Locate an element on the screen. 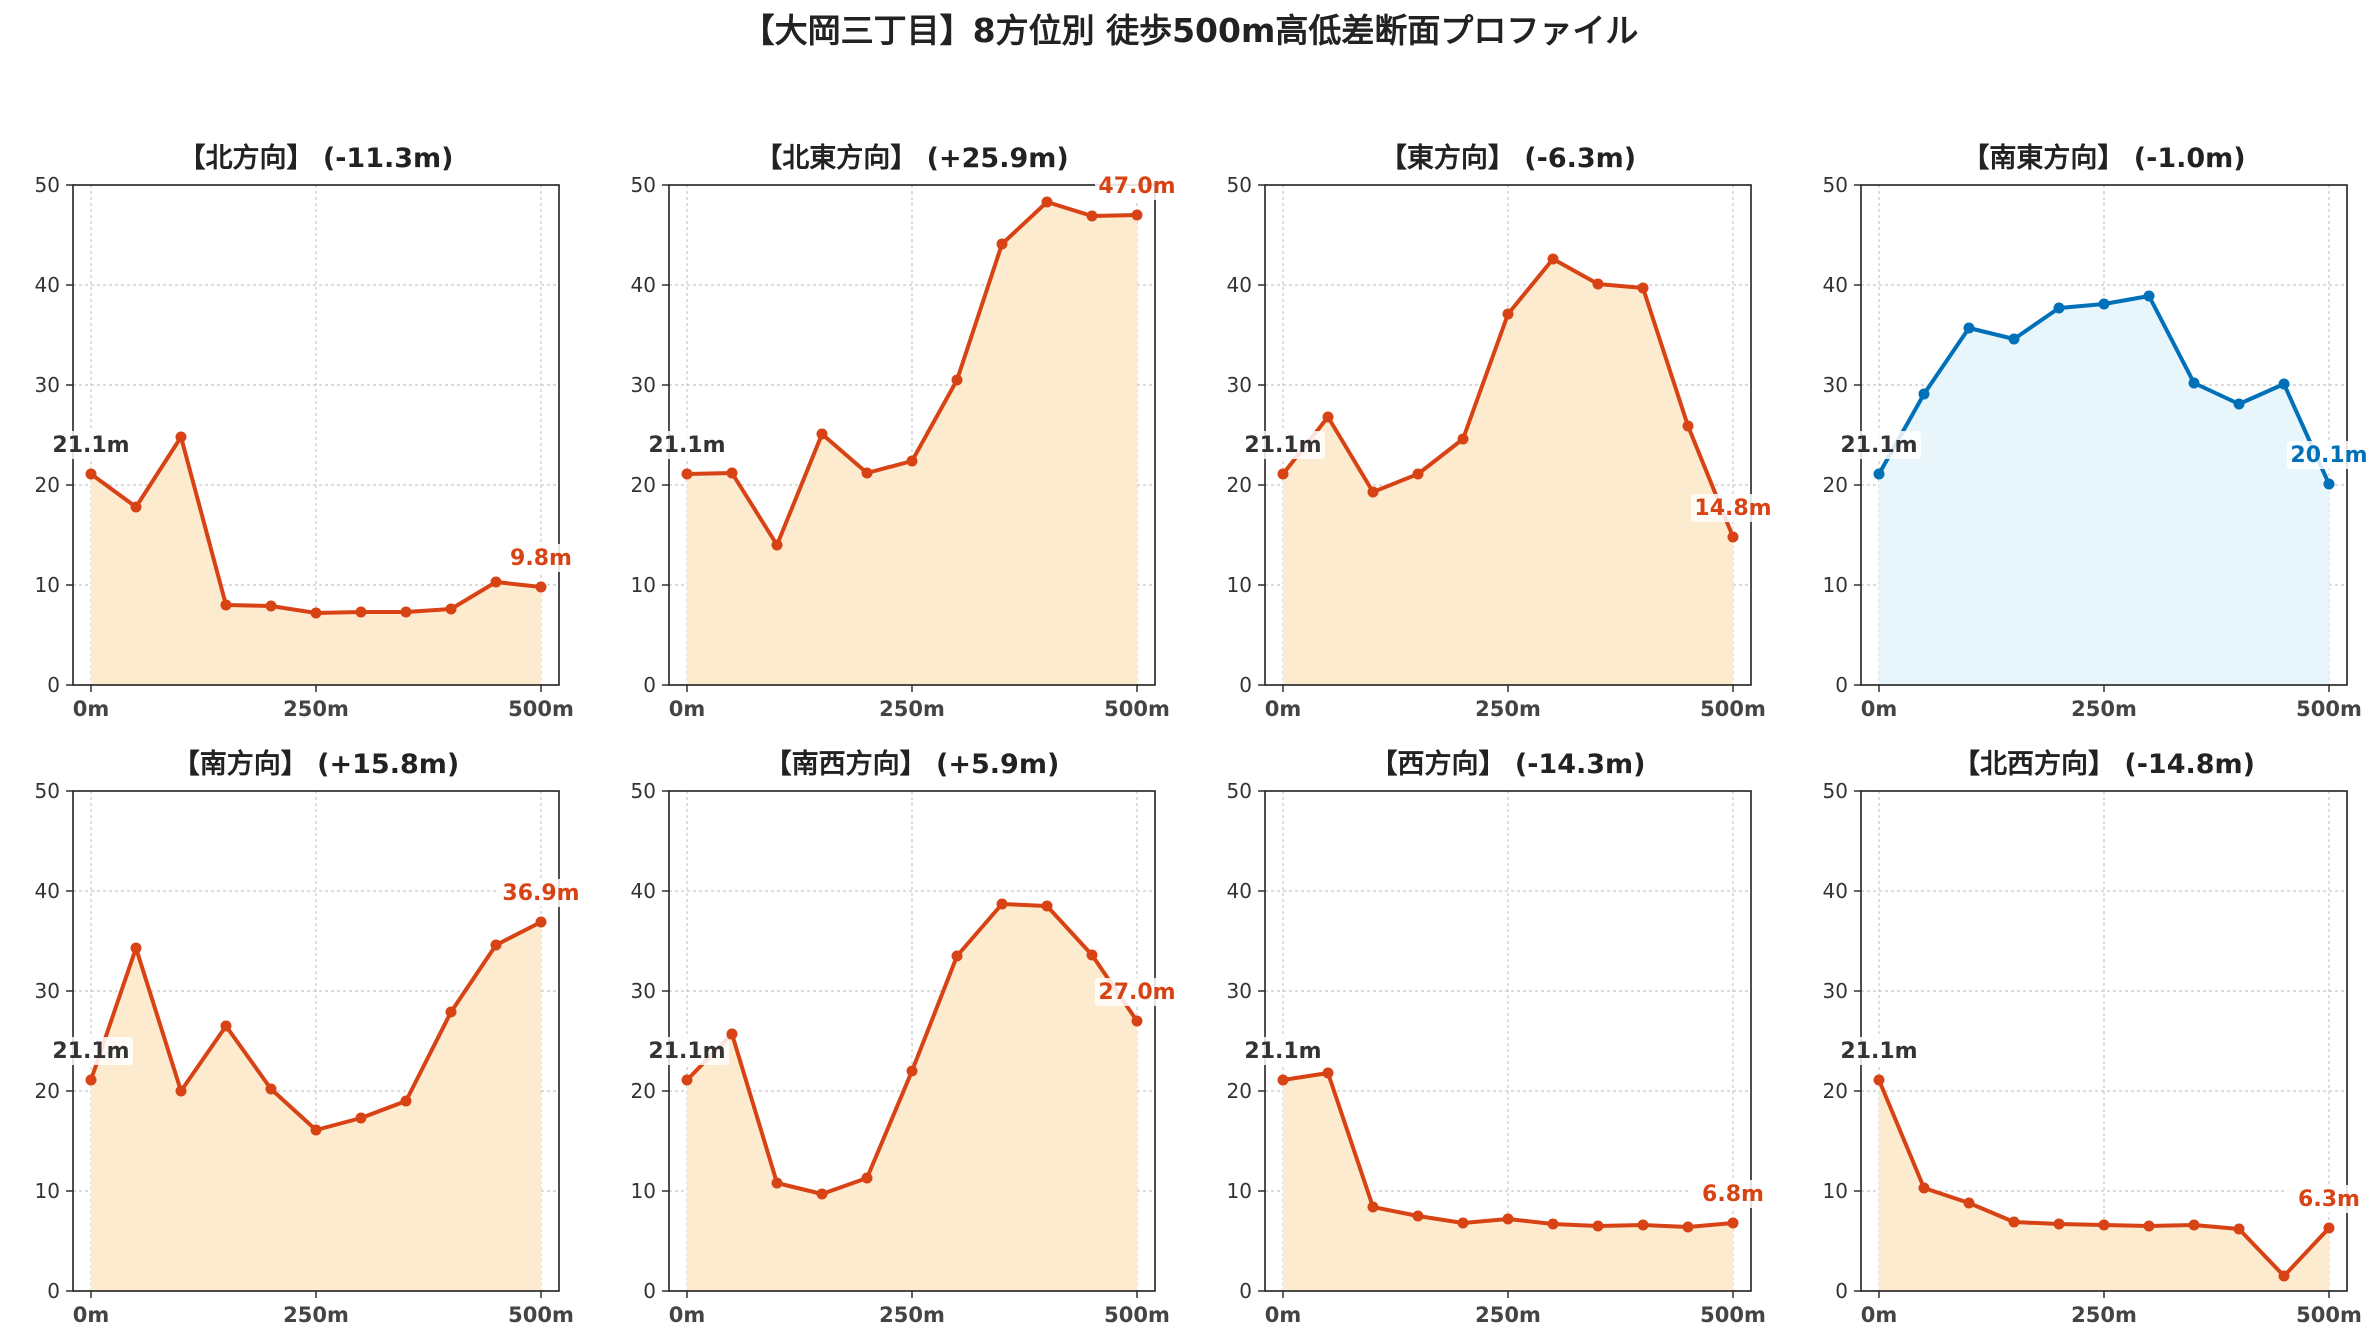  end-value-label: 36.9m is located at coordinates (540, 893).